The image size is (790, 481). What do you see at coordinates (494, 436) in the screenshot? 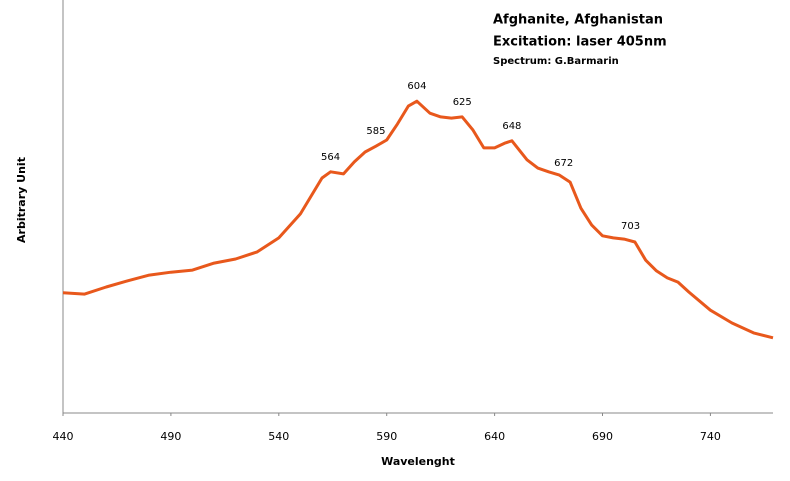
I see `x-tick-label: 640` at bounding box center [494, 436].